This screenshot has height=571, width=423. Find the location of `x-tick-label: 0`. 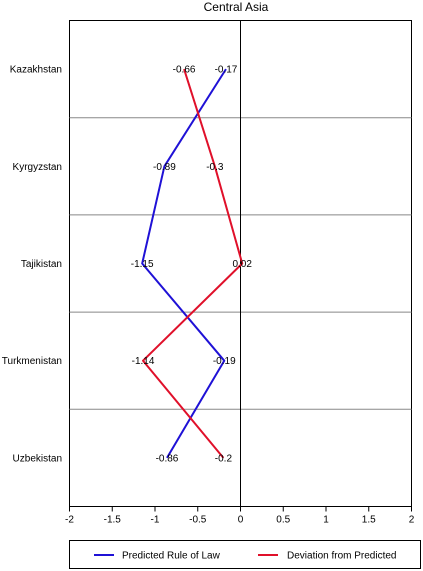

x-tick-label: 0 is located at coordinates (241, 520).